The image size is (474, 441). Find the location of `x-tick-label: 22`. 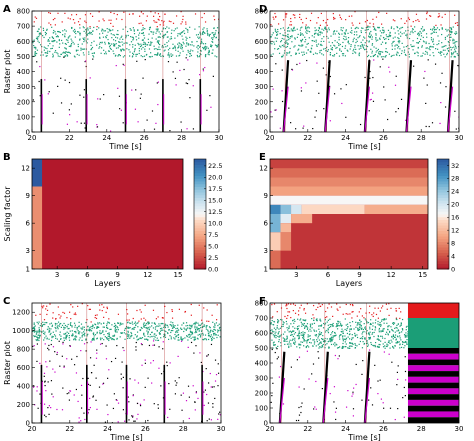

x-tick-label: 22 is located at coordinates (69, 138).